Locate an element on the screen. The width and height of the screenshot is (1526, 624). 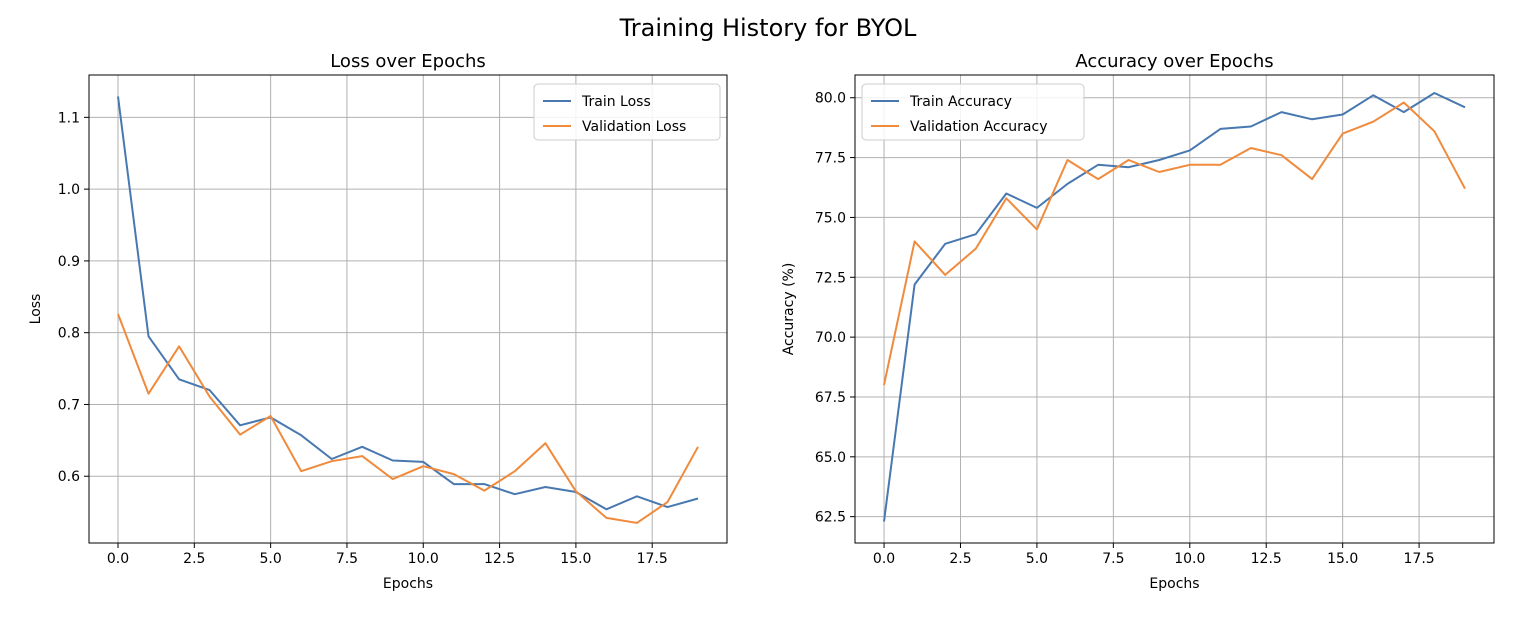
y-tick-label: 0.7 is located at coordinates (69, 405).